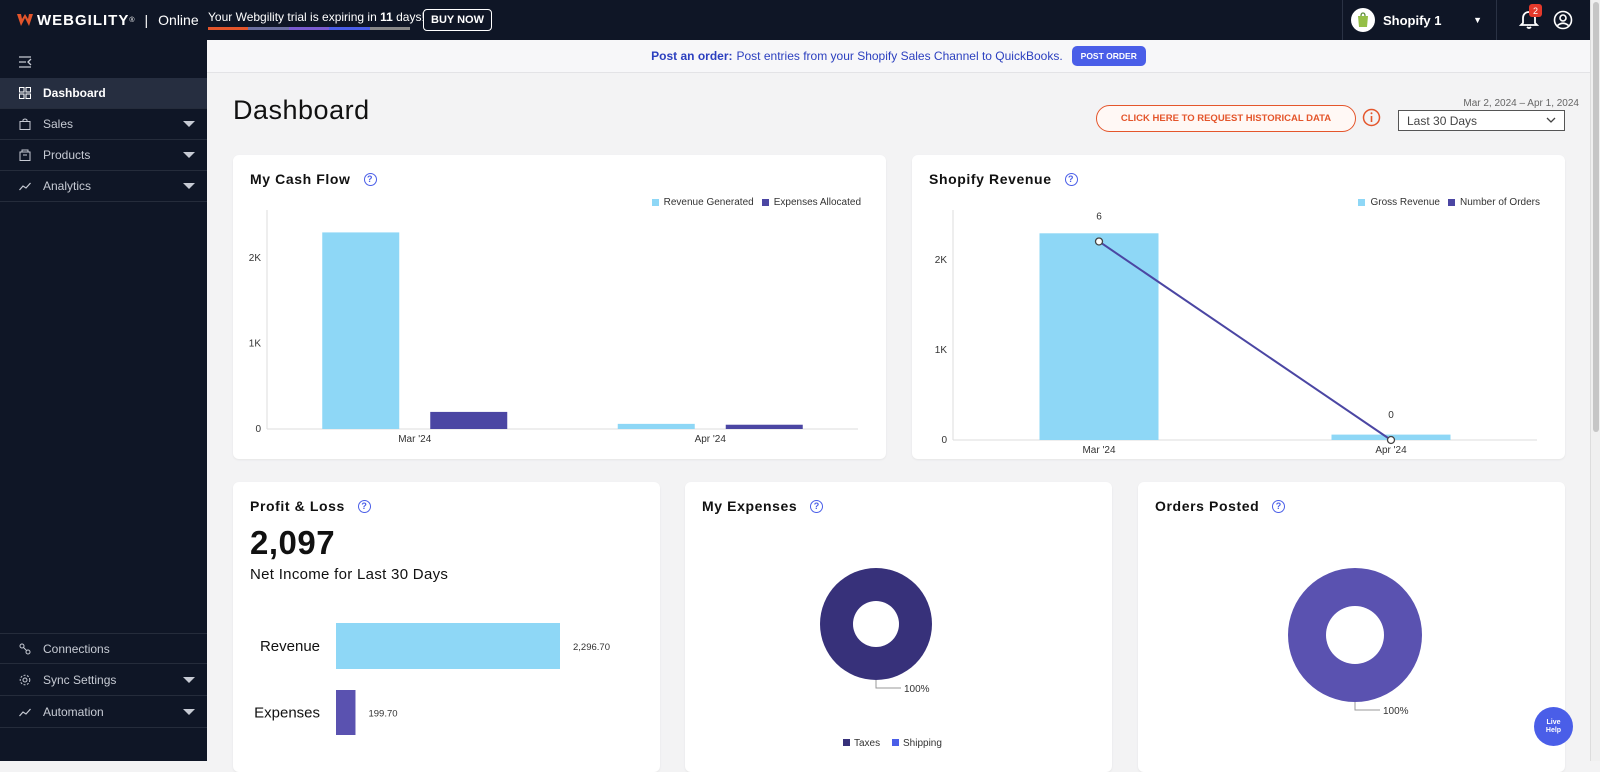  I want to click on info-icon, so click(1371, 117).